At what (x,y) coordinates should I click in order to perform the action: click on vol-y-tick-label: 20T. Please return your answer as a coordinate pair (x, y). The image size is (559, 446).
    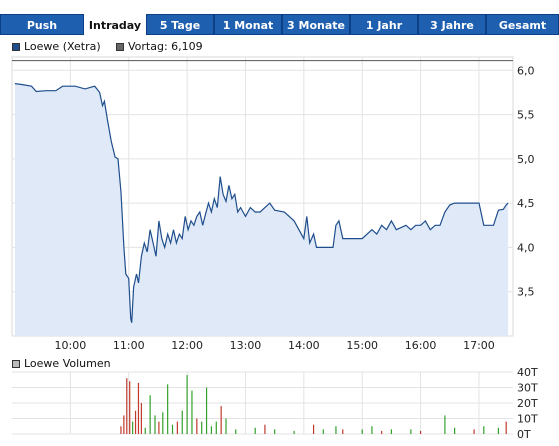
    Looking at the image, I should click on (527, 403).